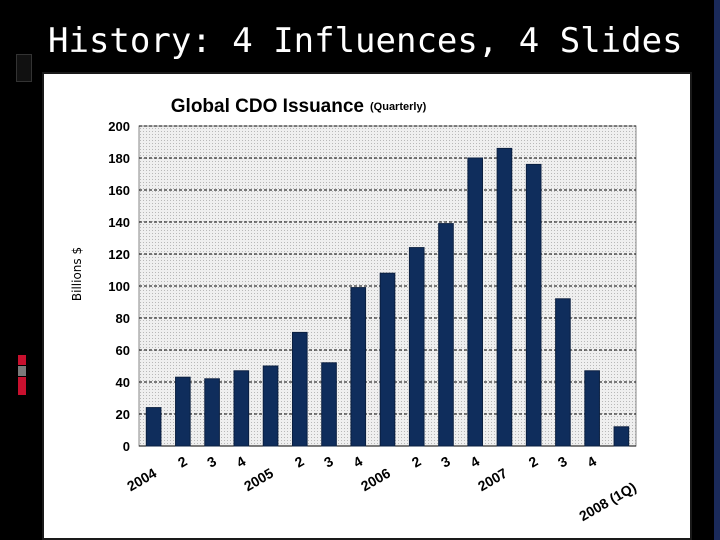  I want to click on y-tick-label: 180, so click(119, 158).